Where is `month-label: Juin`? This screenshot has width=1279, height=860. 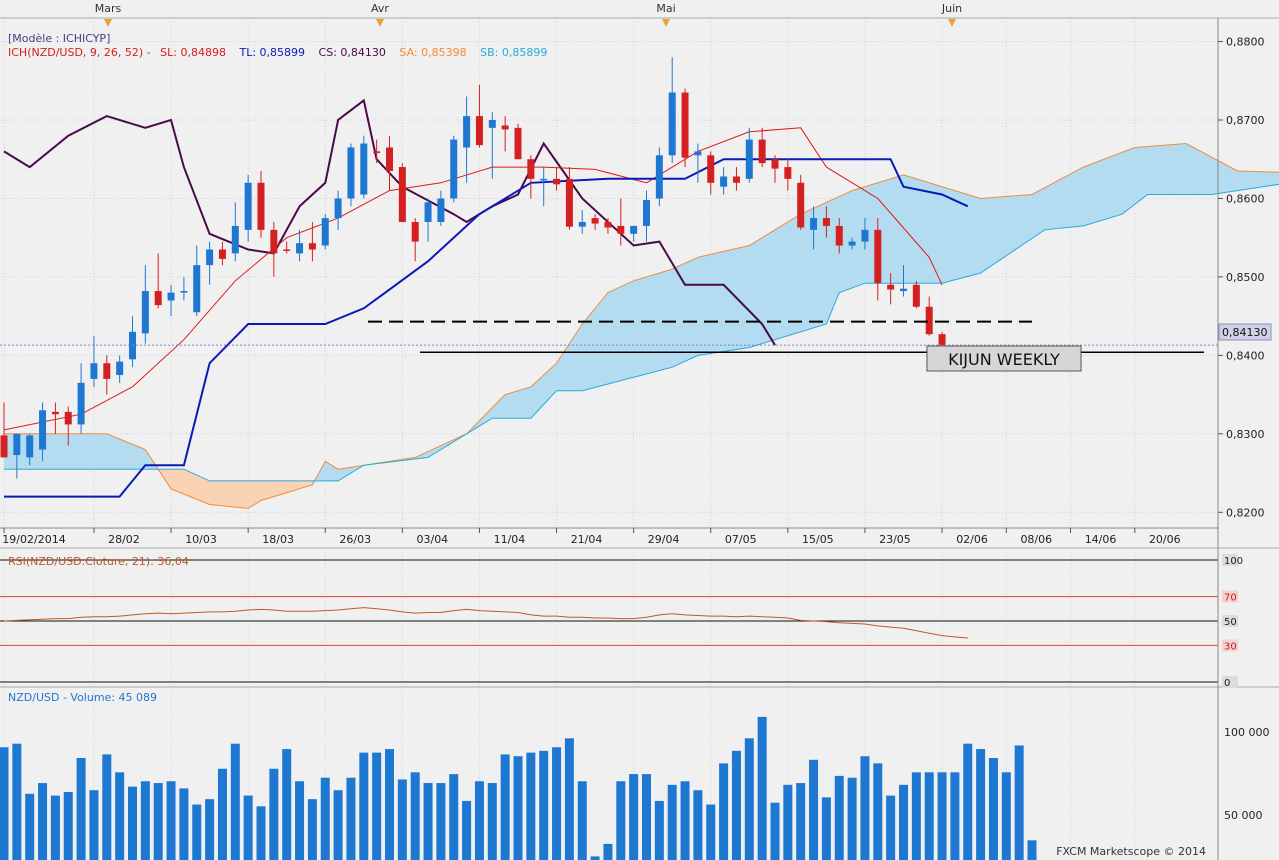
month-label: Juin is located at coordinates (951, 8).